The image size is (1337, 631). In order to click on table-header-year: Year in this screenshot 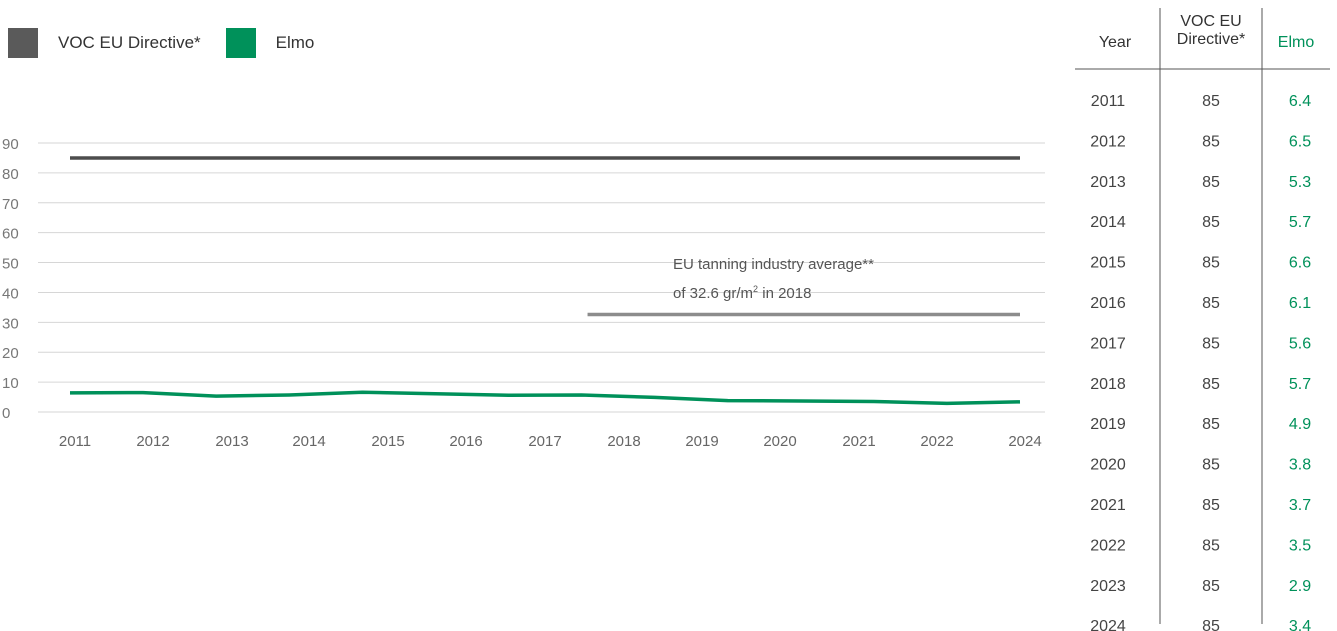, I will do `click(1115, 42)`.